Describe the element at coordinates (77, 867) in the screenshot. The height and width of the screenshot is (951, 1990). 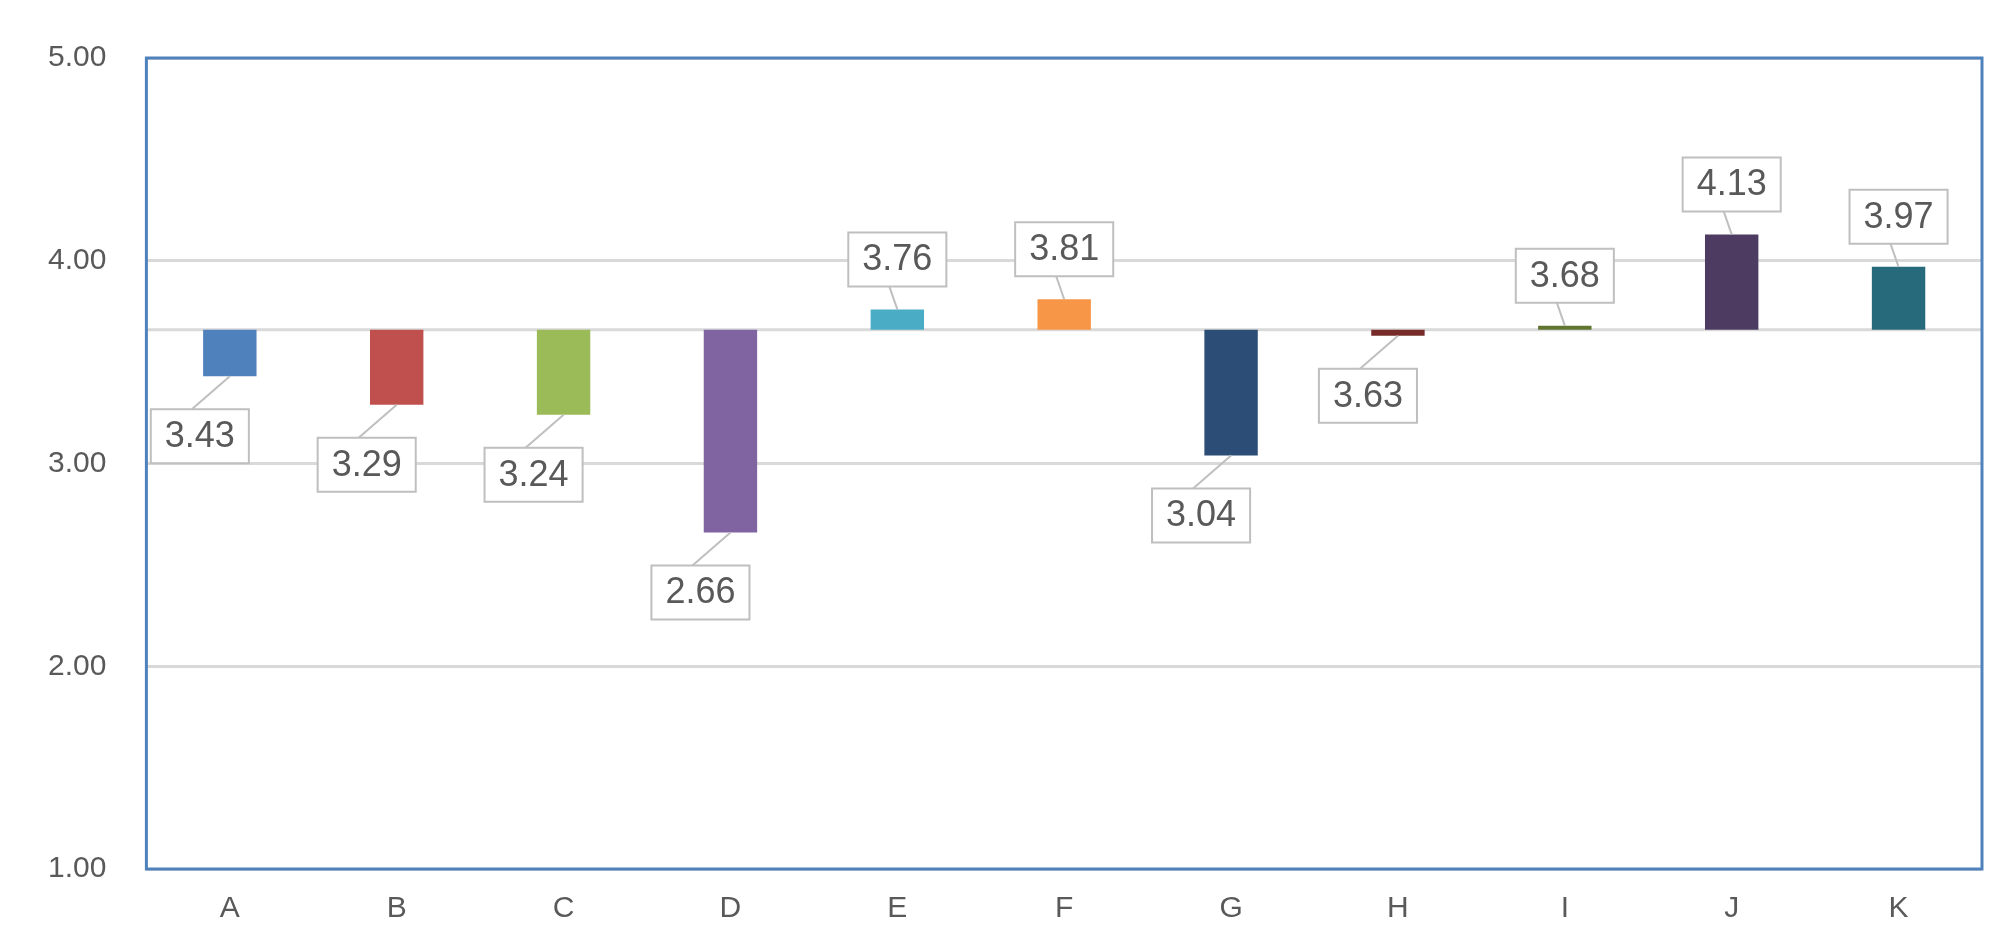
I see `y-tick-label: 1.00` at that location.